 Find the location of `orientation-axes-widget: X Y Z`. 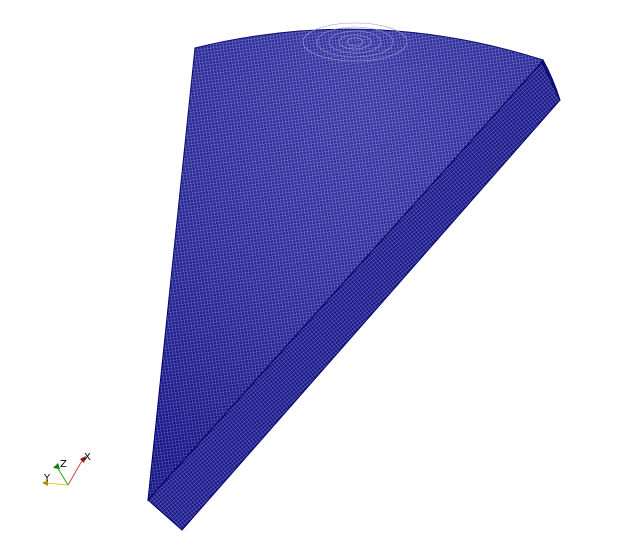

orientation-axes-widget: X Y Z is located at coordinates (66, 469).